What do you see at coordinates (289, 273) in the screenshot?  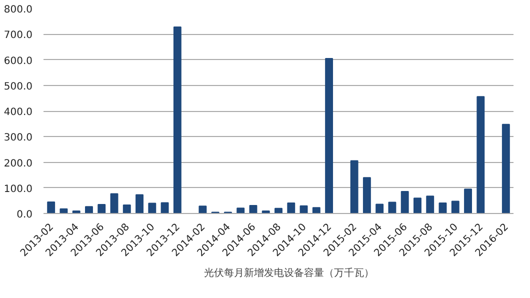 I see `text: 光伏每月新增发电设备容量（万千瓦）` at bounding box center [289, 273].